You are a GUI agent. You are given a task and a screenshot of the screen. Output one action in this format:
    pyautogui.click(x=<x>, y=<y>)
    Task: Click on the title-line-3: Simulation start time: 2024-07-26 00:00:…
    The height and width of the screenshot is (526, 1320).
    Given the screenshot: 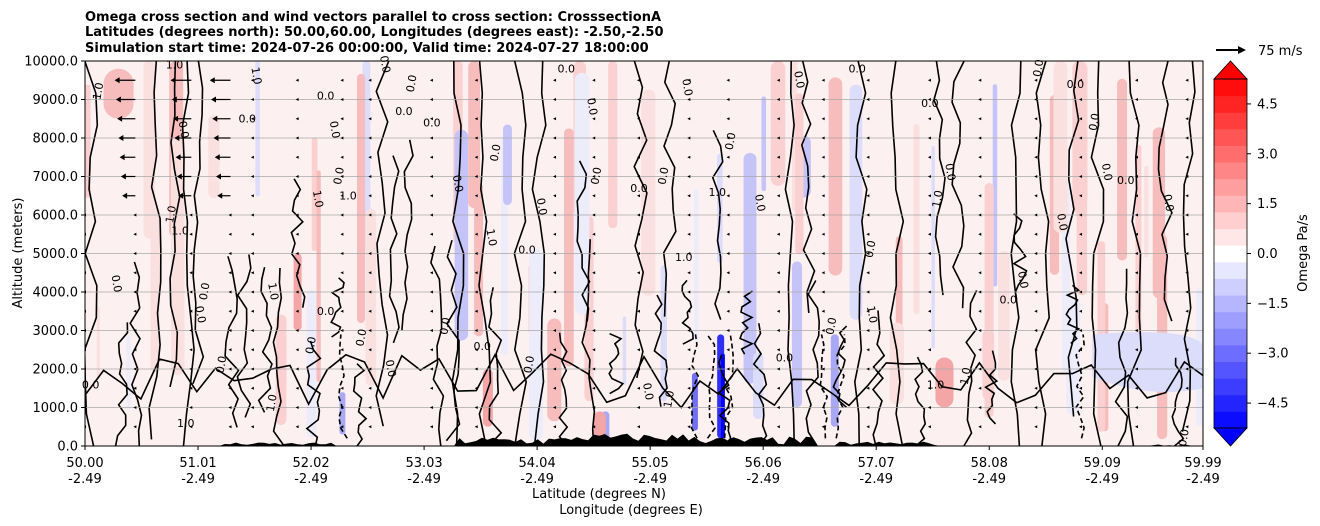 What is the action you would take?
    pyautogui.click(x=367, y=48)
    